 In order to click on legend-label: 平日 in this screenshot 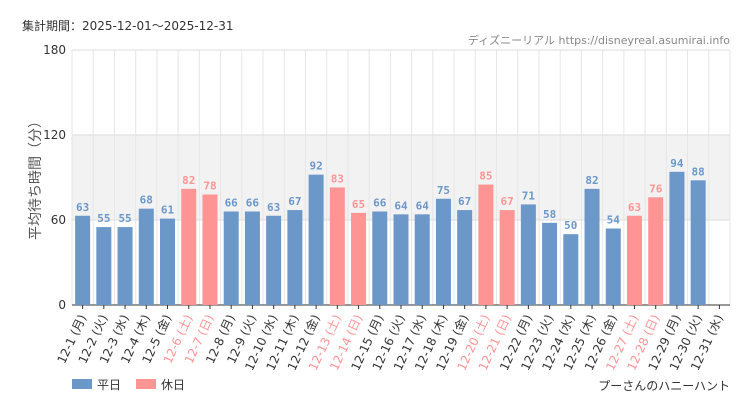, I will do `click(109, 385)`.